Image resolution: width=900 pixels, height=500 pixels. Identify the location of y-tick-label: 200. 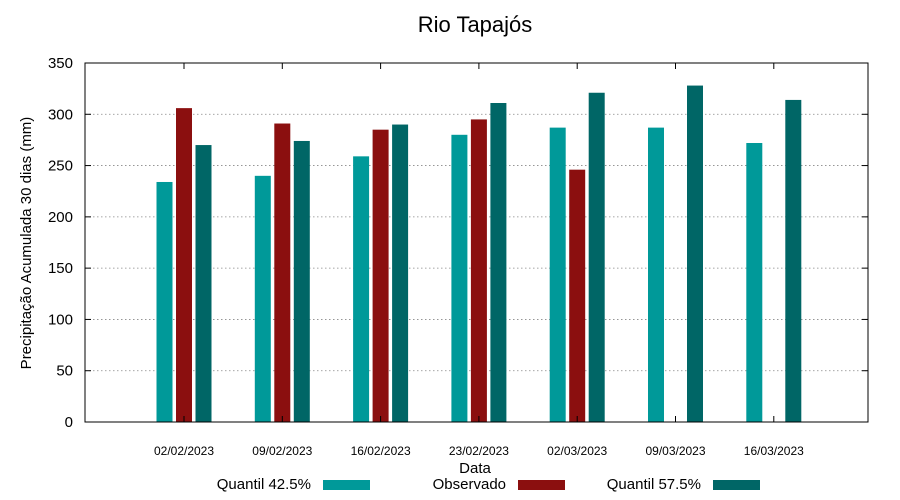
(60, 217).